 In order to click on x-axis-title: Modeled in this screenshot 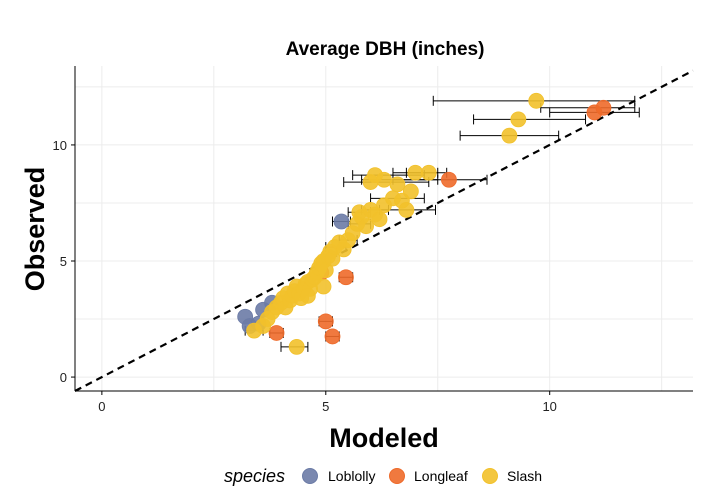, I will do `click(384, 438)`.